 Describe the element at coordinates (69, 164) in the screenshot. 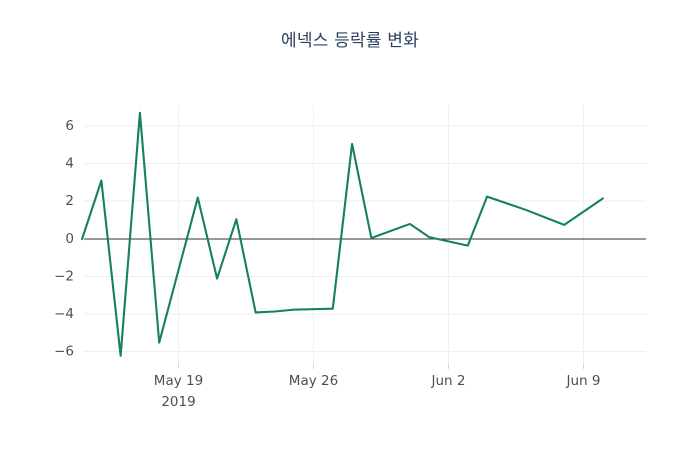

I see `y-tick-label: 4` at that location.